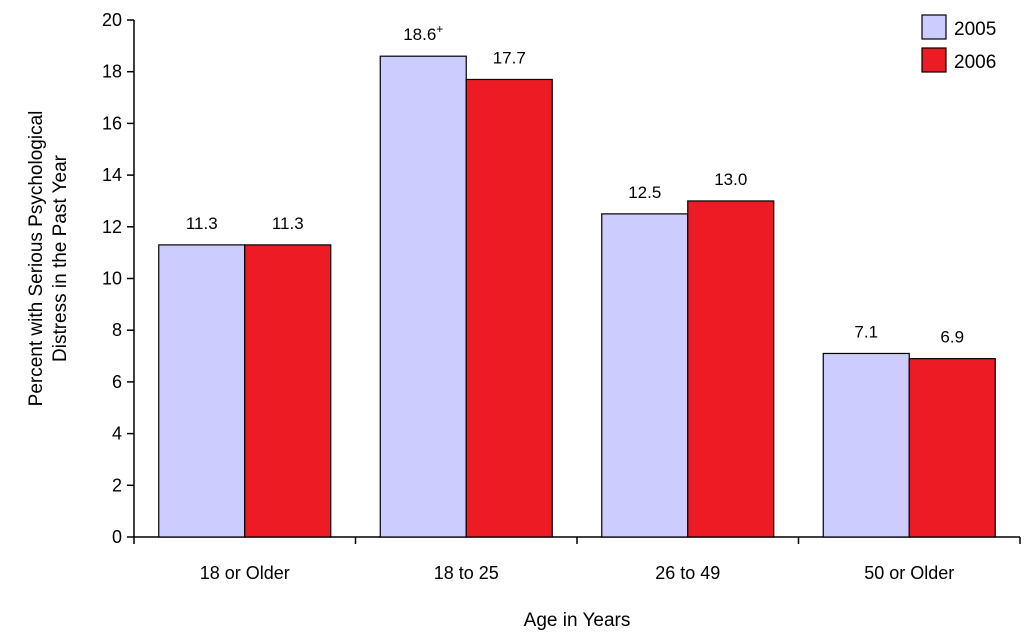  Describe the element at coordinates (509, 57) in the screenshot. I see `data-label: 17.7` at that location.